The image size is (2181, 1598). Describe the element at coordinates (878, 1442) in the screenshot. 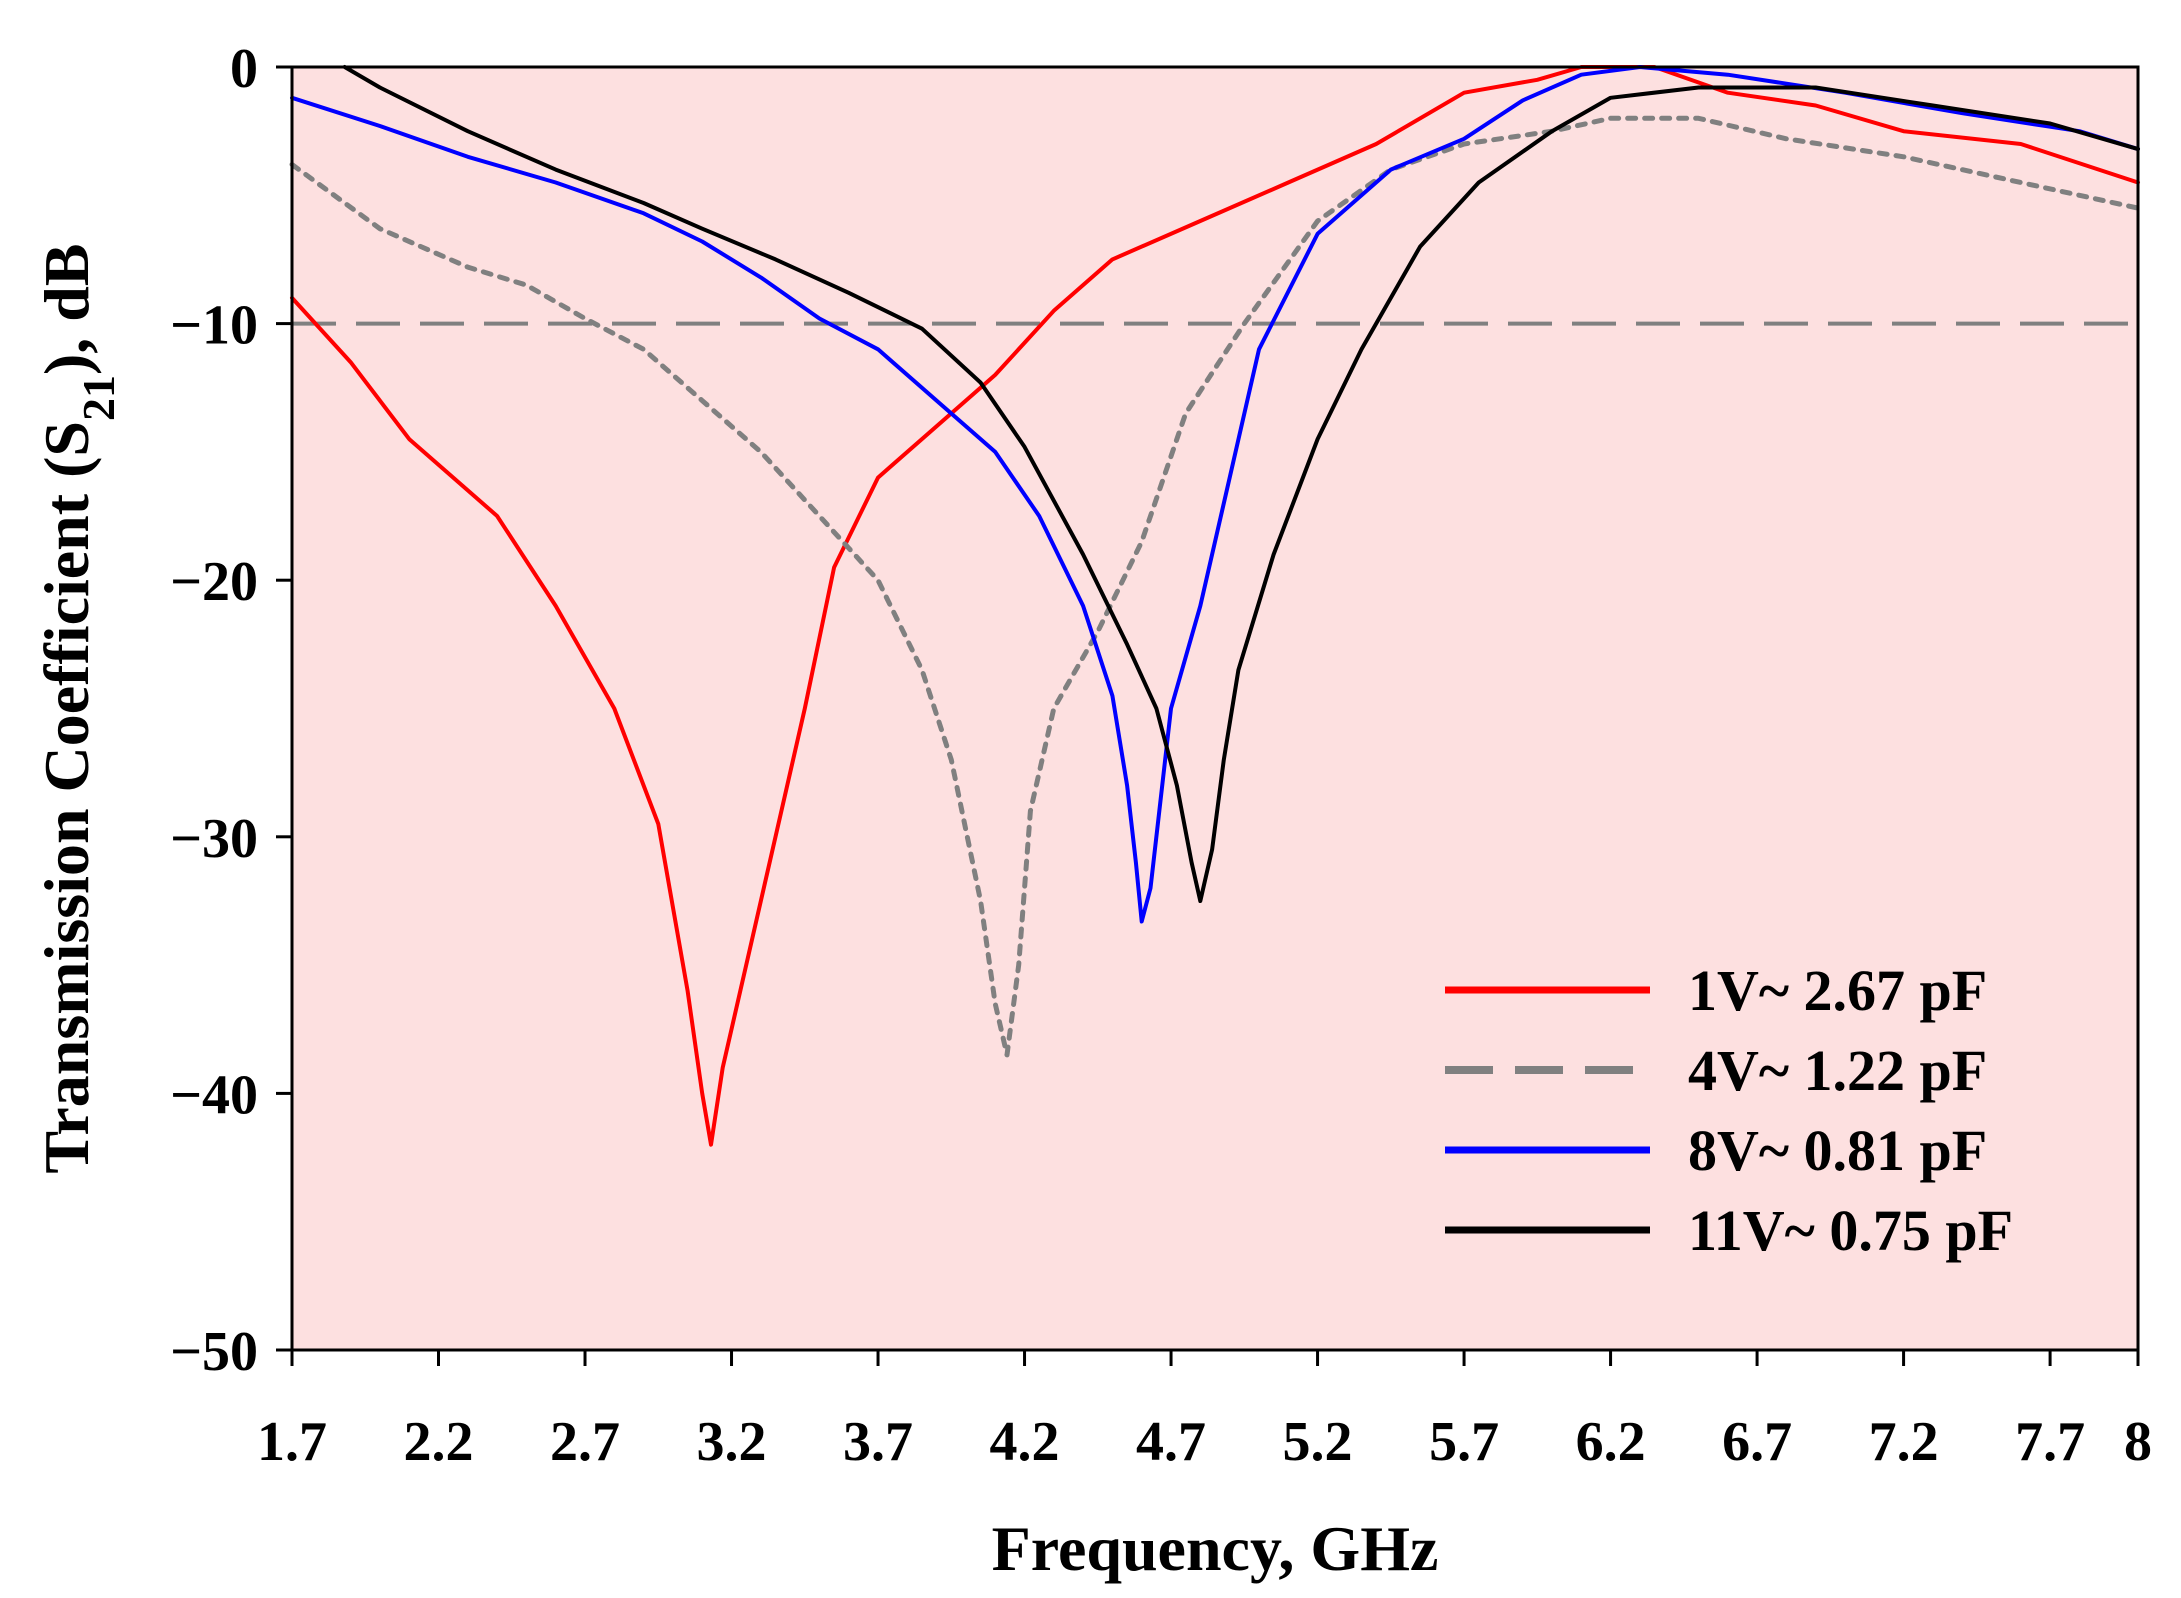

I see `x-tick-label: 3.7` at that location.